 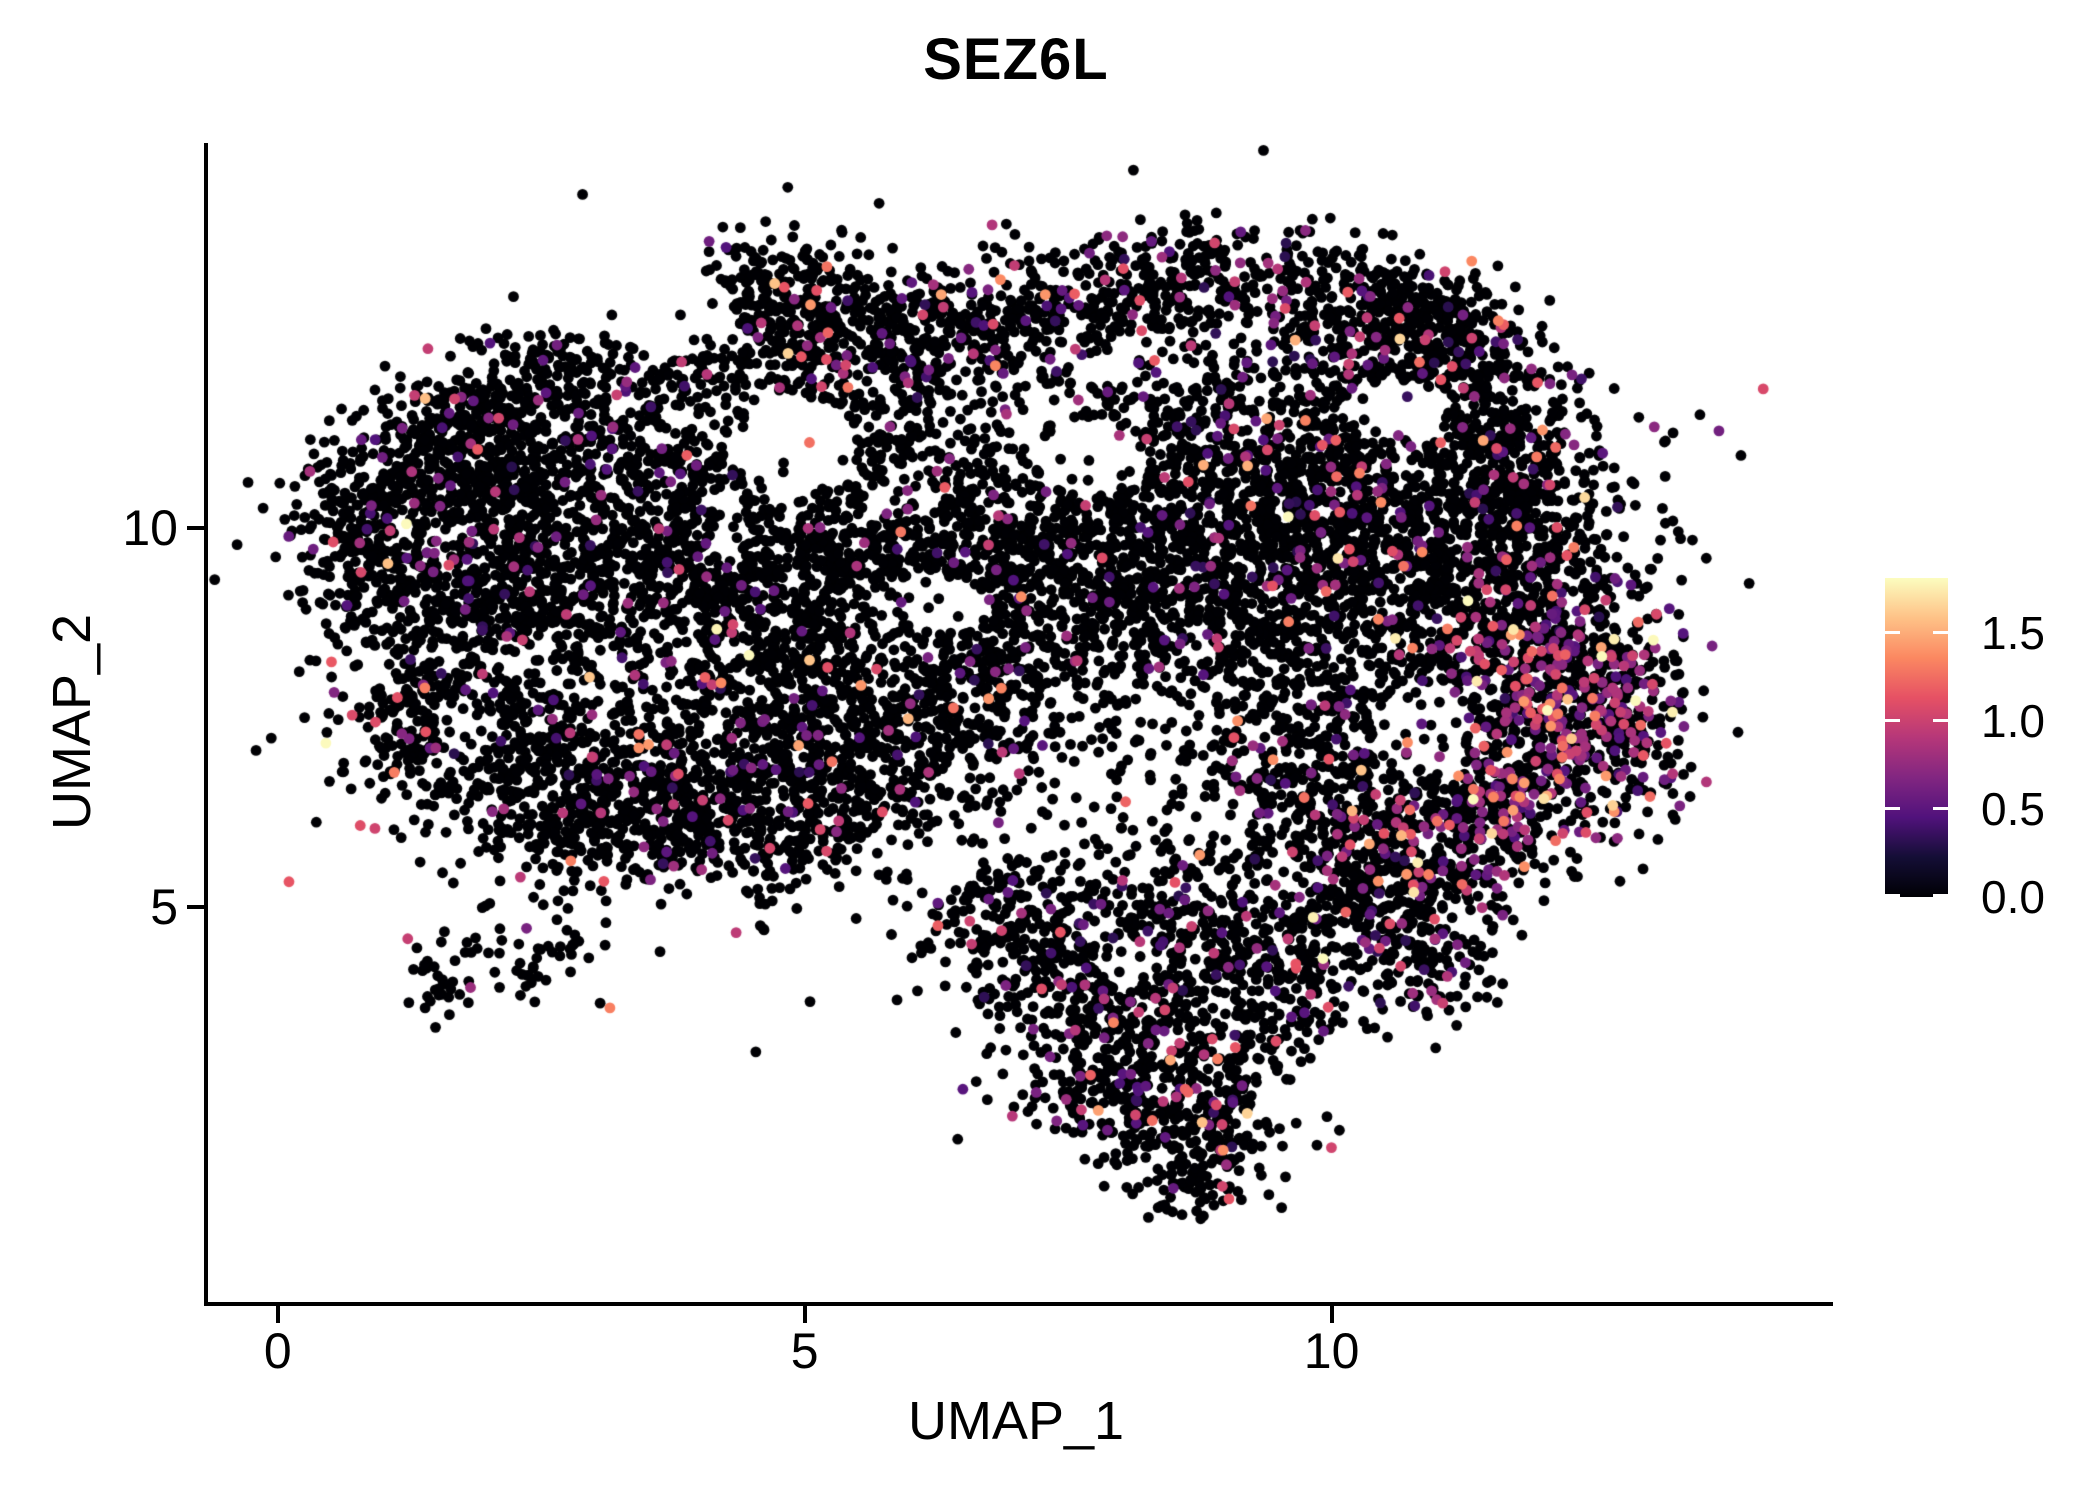 What do you see at coordinates (72, 722) in the screenshot?
I see `y-axis-label: UMAP_2` at bounding box center [72, 722].